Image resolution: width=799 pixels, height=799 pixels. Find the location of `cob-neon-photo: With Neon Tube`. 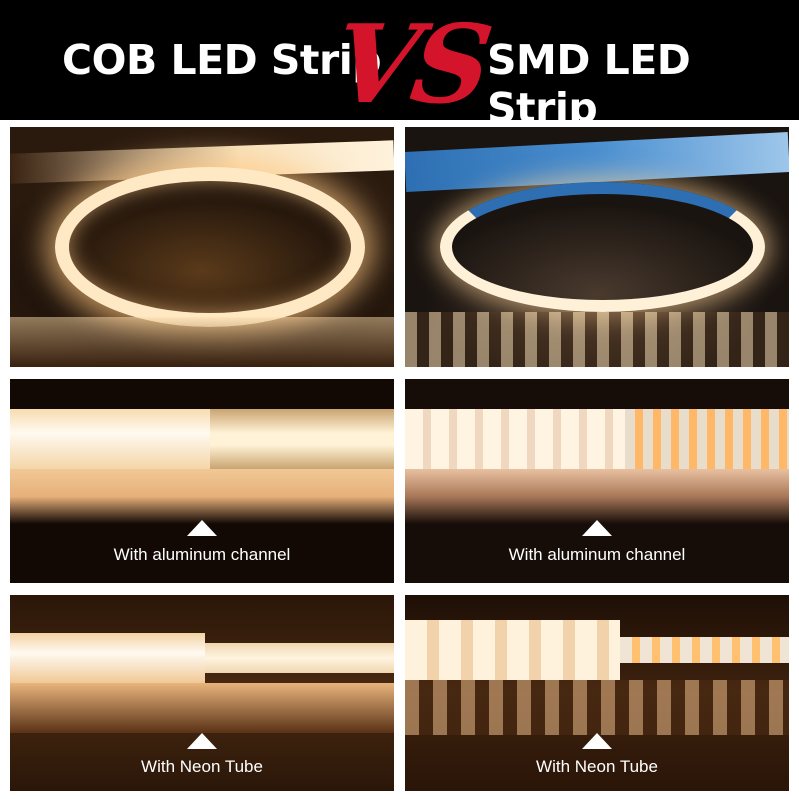

cob-neon-photo: With Neon Tube is located at coordinates (202, 693).